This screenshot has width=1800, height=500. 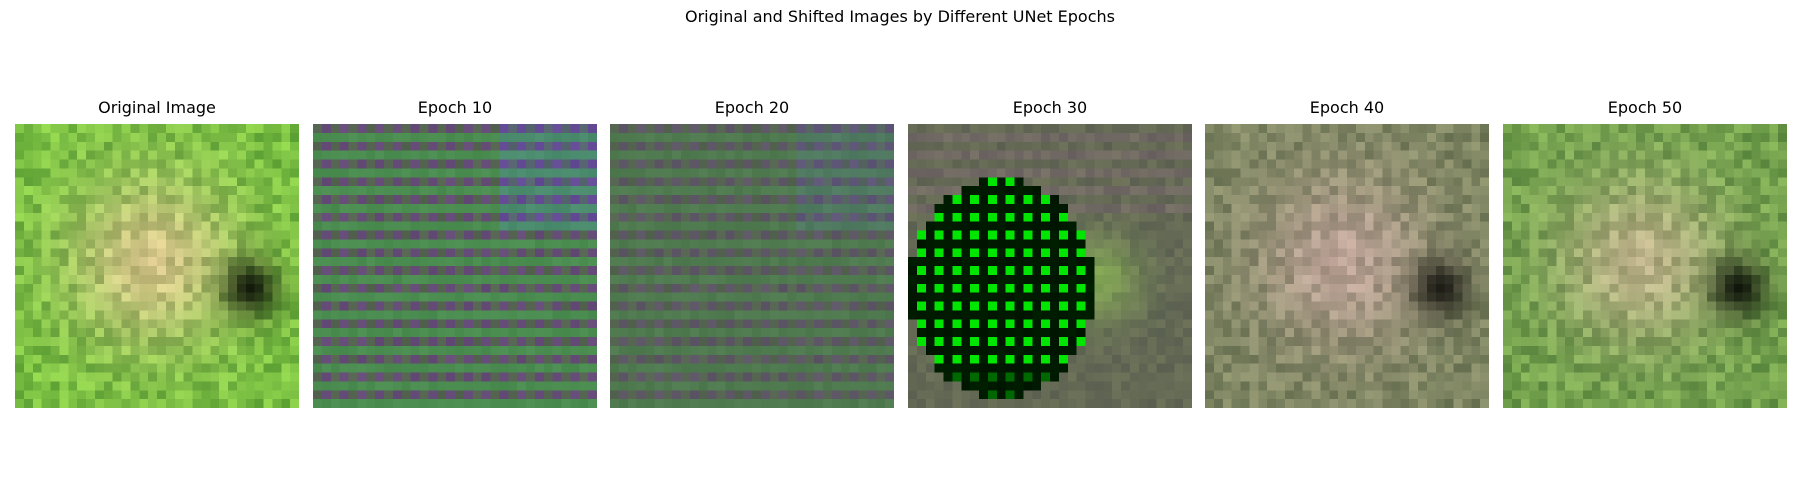 I want to click on panel-title-epoch-40: Epoch 40, so click(x=1347, y=107).